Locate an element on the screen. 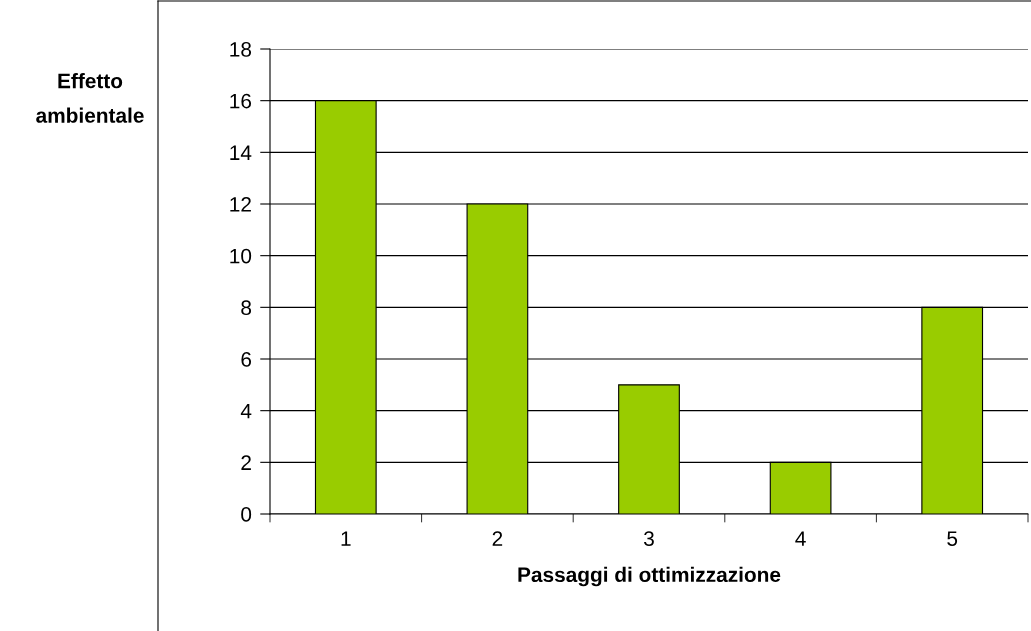 This screenshot has width=1031, height=631. y-tick-label: 12 is located at coordinates (240, 204).